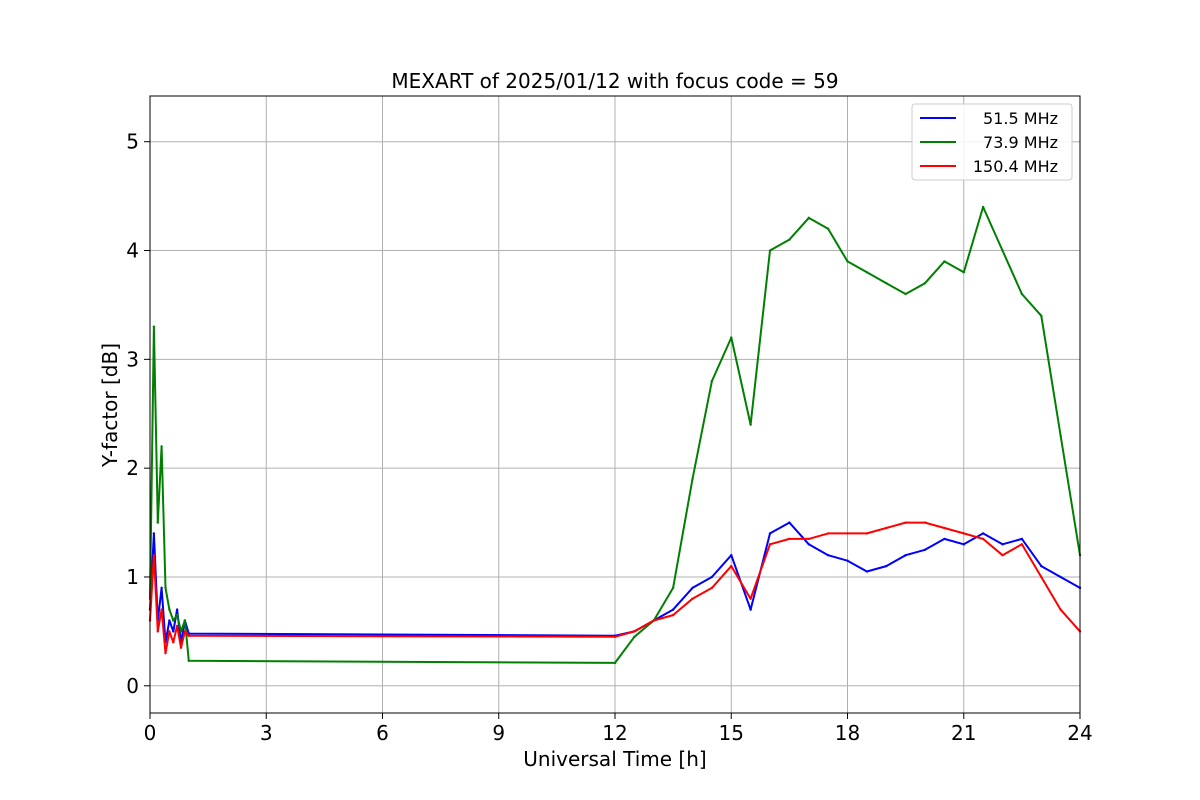 The width and height of the screenshot is (1200, 800). Describe the element at coordinates (1015, 166) in the screenshot. I see `legend-label: 150.4 MHz` at that location.